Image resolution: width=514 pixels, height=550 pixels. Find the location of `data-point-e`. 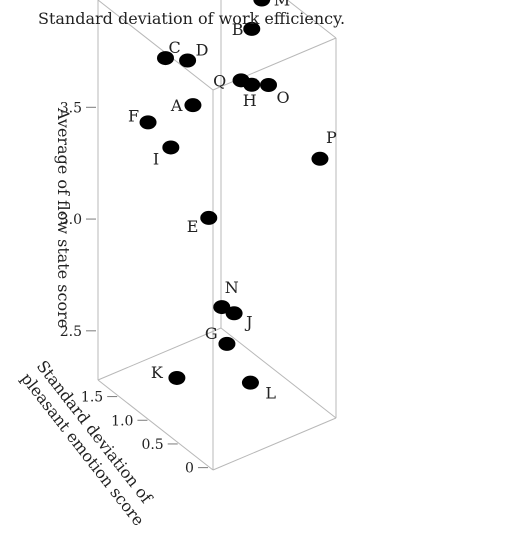

data-point-e is located at coordinates (209, 217).